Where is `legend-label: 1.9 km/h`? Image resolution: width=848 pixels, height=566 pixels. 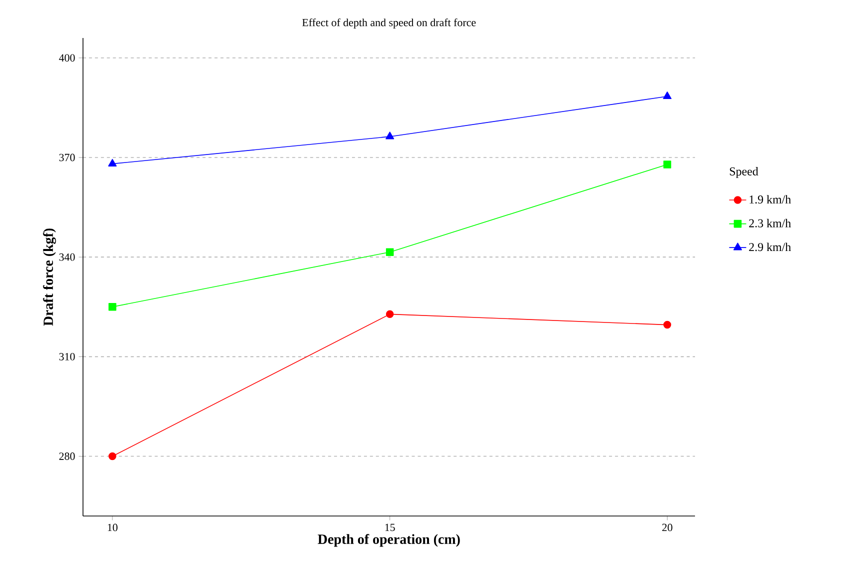
legend-label: 1.9 km/h is located at coordinates (770, 199).